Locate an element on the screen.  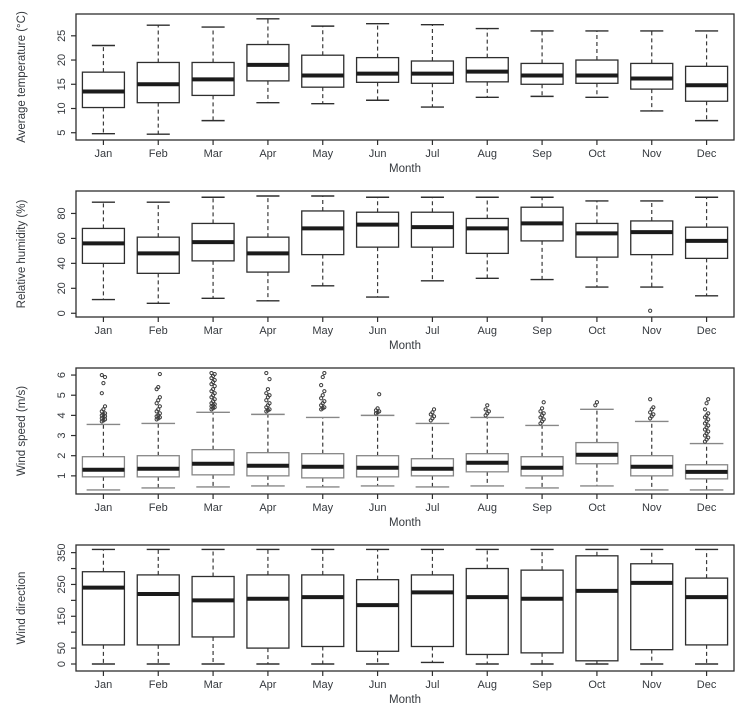
month-label: Feb is located at coordinates (158, 685).